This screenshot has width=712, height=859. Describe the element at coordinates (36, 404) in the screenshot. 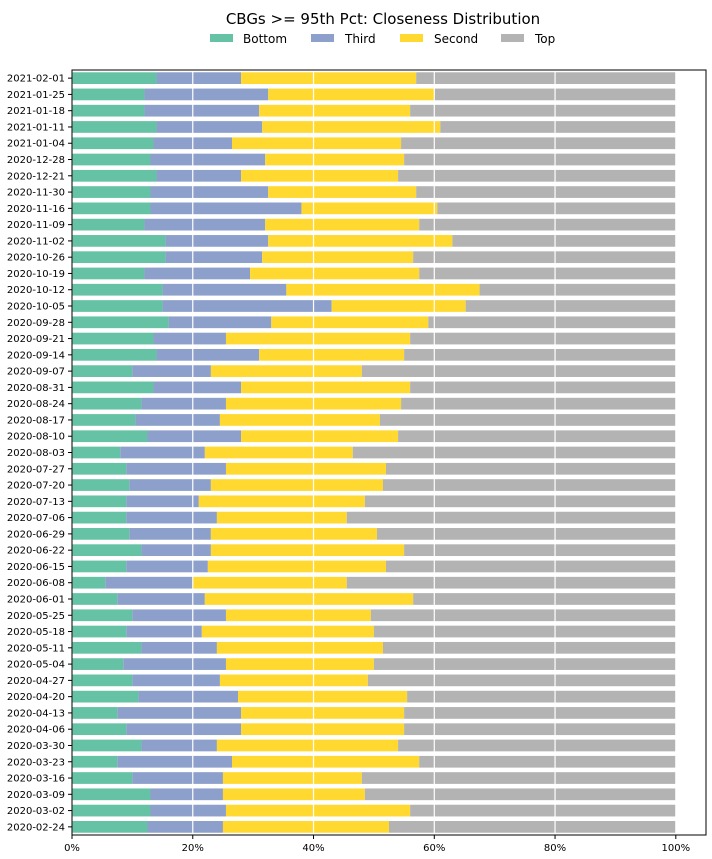

I see `y-tick-label: 2020-08-24` at that location.